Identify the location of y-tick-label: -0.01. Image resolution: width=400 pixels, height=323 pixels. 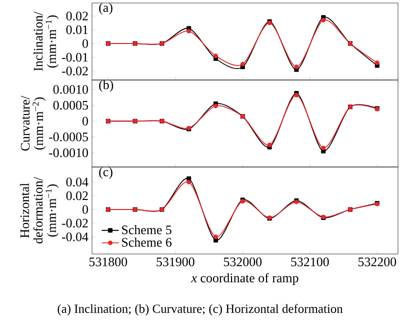
(75, 57).